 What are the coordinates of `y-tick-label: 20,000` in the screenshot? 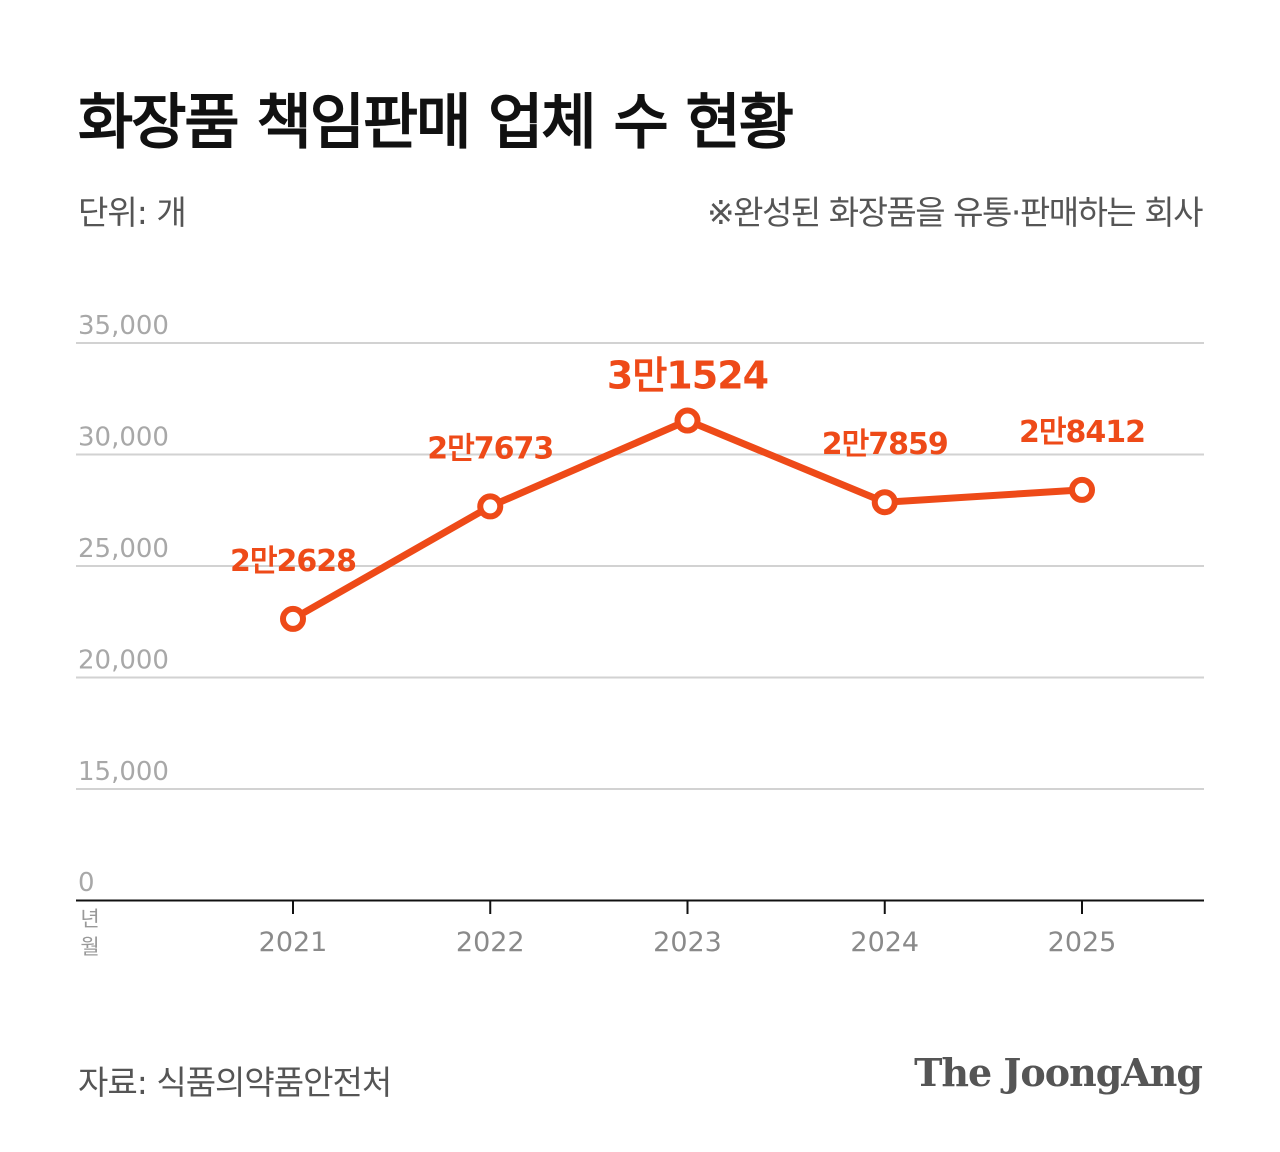 It's located at (123, 661).